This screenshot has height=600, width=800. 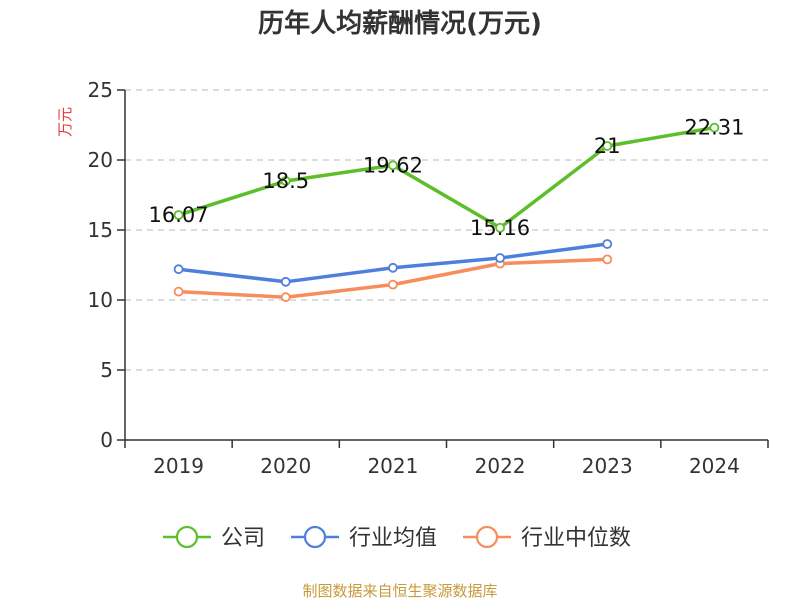 What do you see at coordinates (400, 23) in the screenshot?
I see `chart-title: 历年人均薪酬情况(万元)` at bounding box center [400, 23].